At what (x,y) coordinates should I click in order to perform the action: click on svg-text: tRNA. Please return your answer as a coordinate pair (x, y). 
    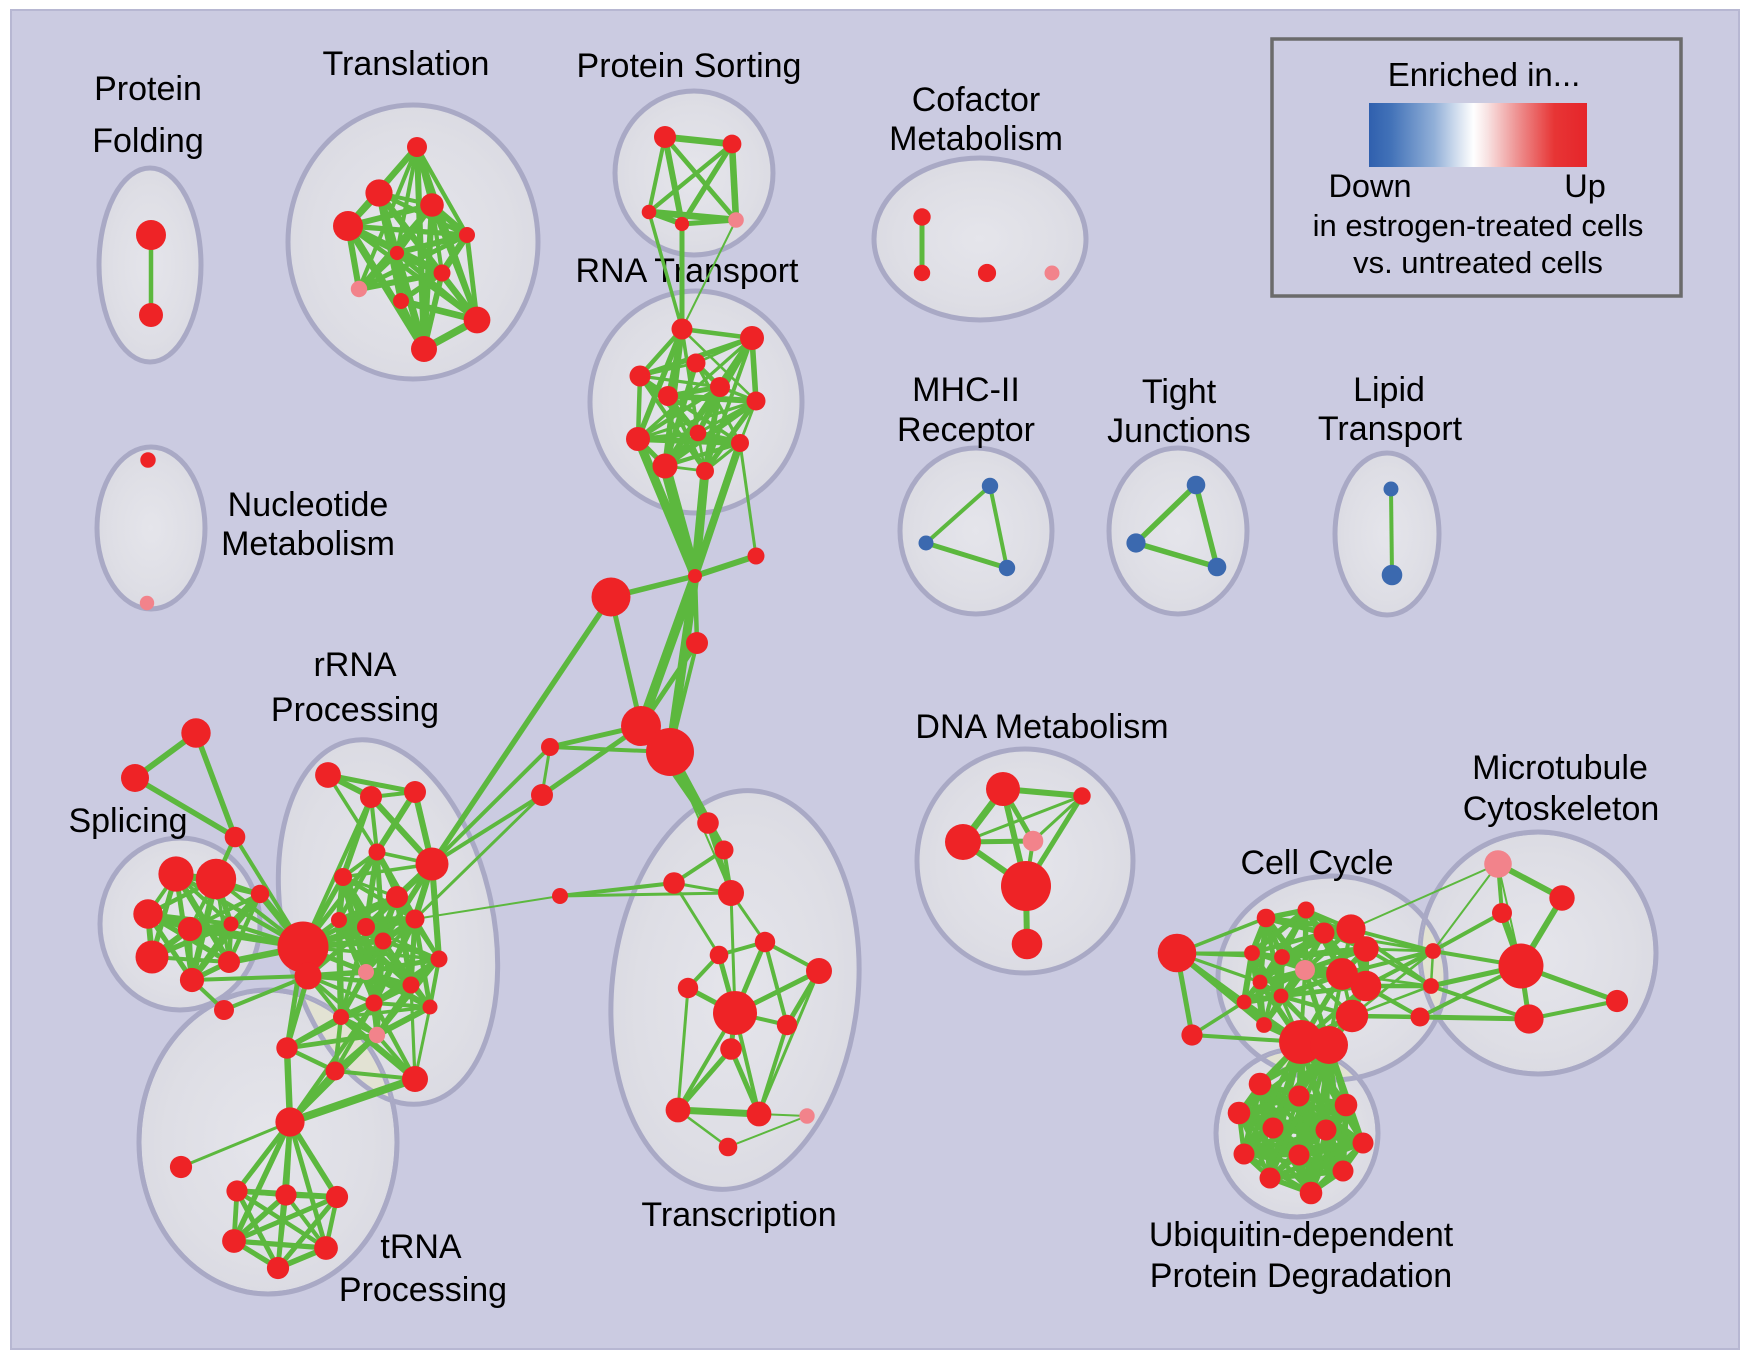
    Looking at the image, I should click on (421, 1247).